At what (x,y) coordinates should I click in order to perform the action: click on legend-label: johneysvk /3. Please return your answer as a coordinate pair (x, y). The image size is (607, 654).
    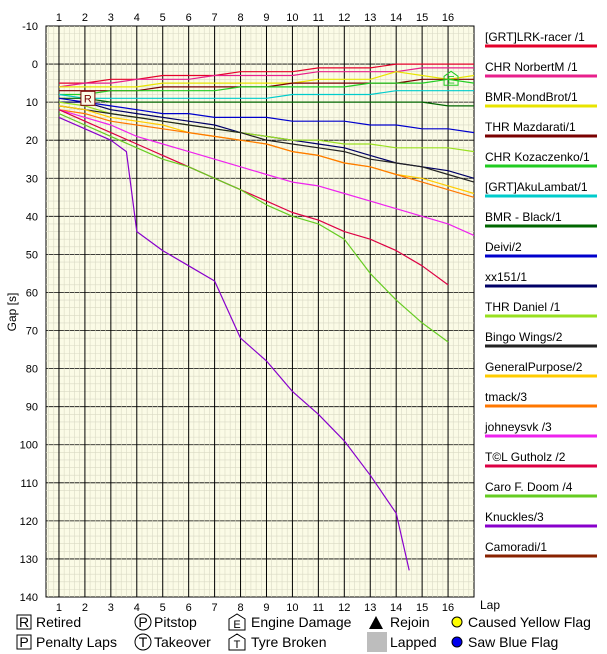
    Looking at the image, I should click on (518, 427).